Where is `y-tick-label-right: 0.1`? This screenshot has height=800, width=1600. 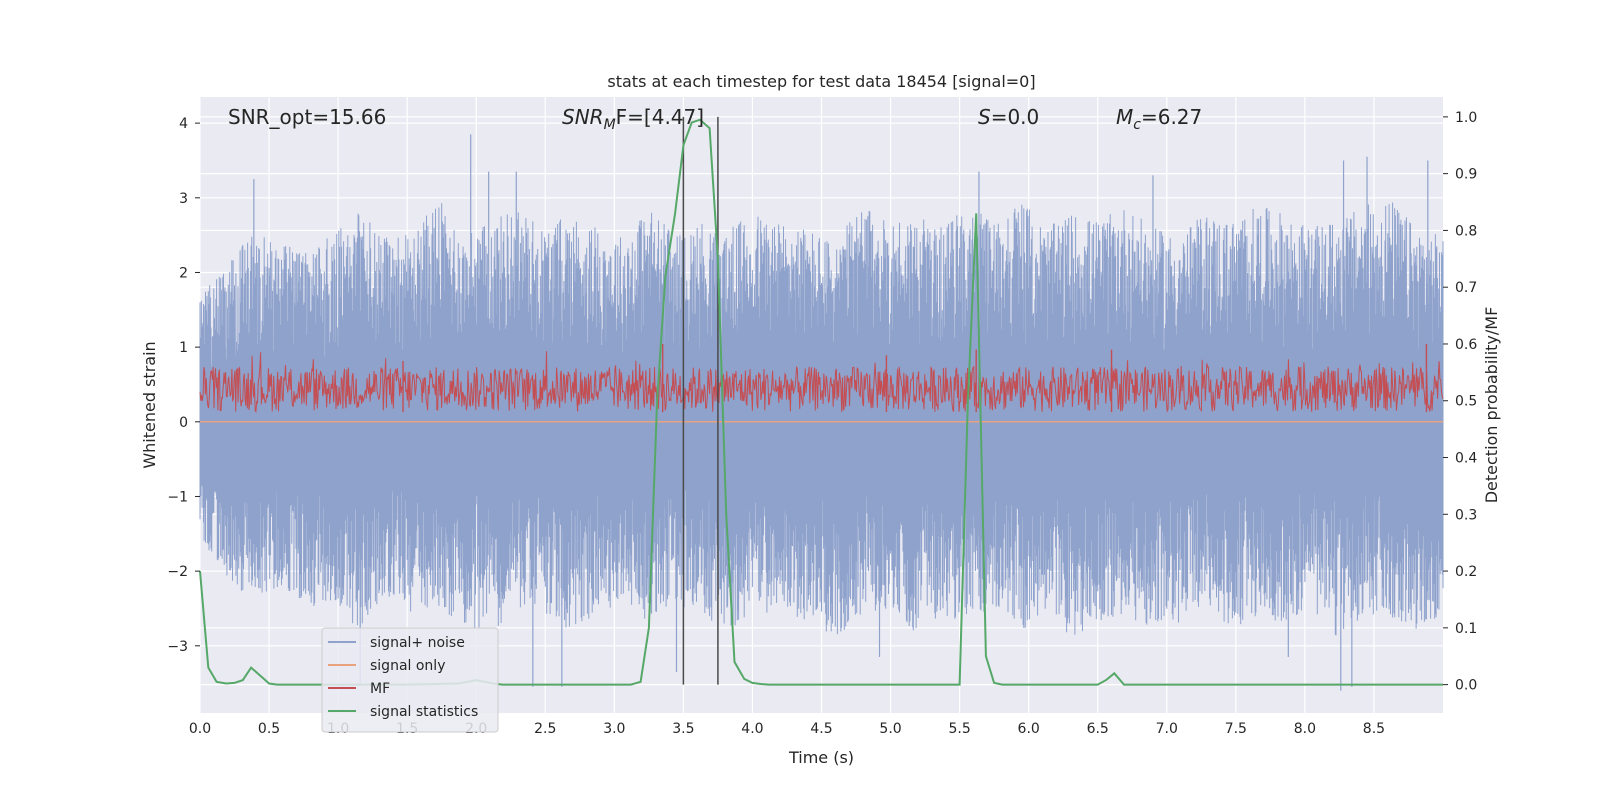 y-tick-label-right: 0.1 is located at coordinates (1466, 629).